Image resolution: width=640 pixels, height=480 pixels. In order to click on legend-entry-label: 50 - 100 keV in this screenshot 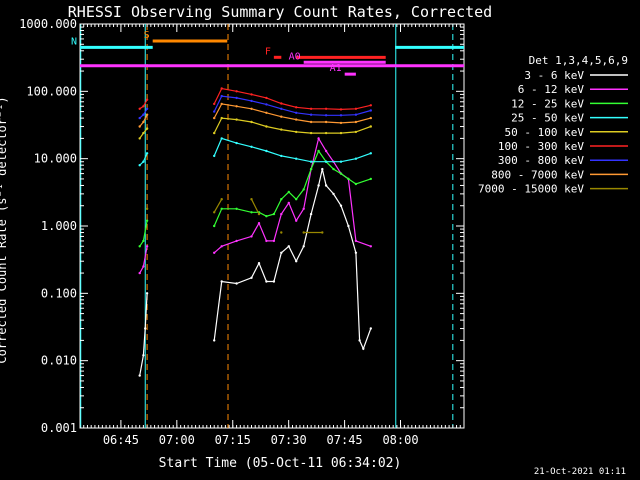, I will do `click(545, 132)`.